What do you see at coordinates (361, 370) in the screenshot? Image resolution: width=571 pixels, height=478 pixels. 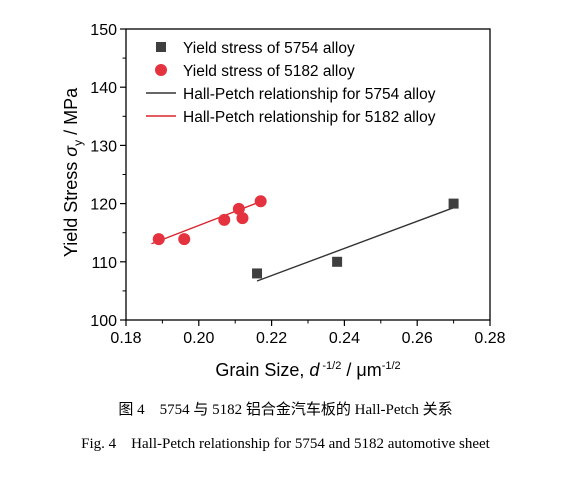 I see `x-axis-title-unit: / μm` at bounding box center [361, 370].